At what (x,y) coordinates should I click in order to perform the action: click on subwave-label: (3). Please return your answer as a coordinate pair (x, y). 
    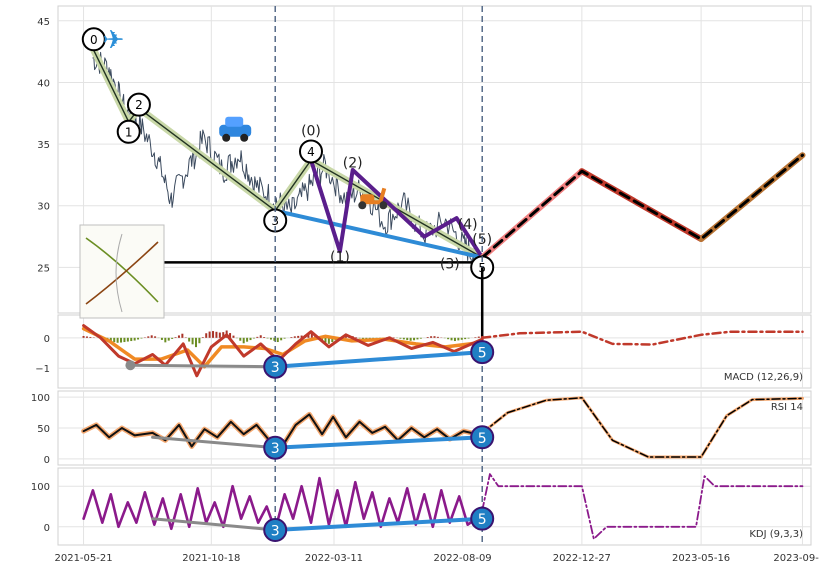
    Looking at the image, I should click on (450, 265).